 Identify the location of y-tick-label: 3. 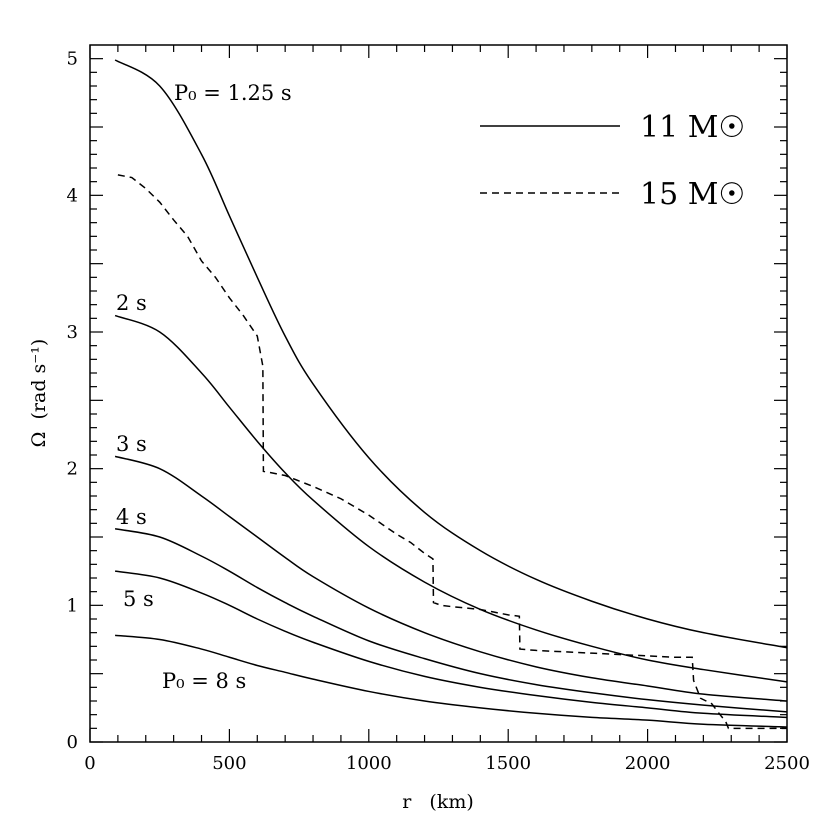
(72, 332).